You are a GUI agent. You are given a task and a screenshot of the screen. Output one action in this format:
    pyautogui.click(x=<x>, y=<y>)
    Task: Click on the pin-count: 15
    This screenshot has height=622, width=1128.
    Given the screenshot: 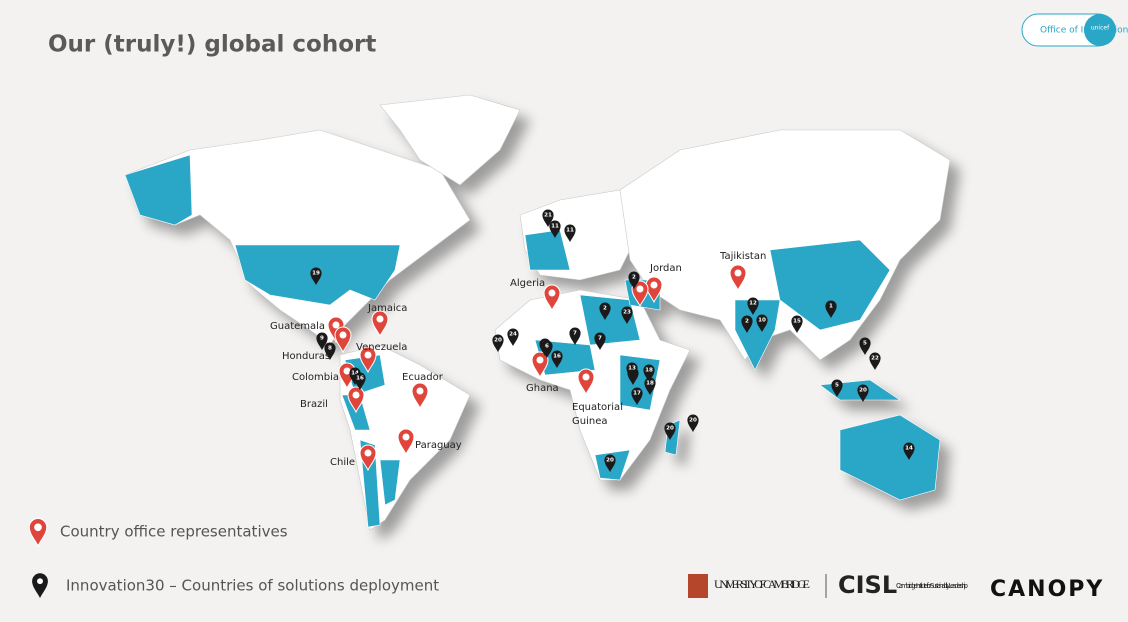 What is the action you would take?
    pyautogui.click(x=797, y=322)
    